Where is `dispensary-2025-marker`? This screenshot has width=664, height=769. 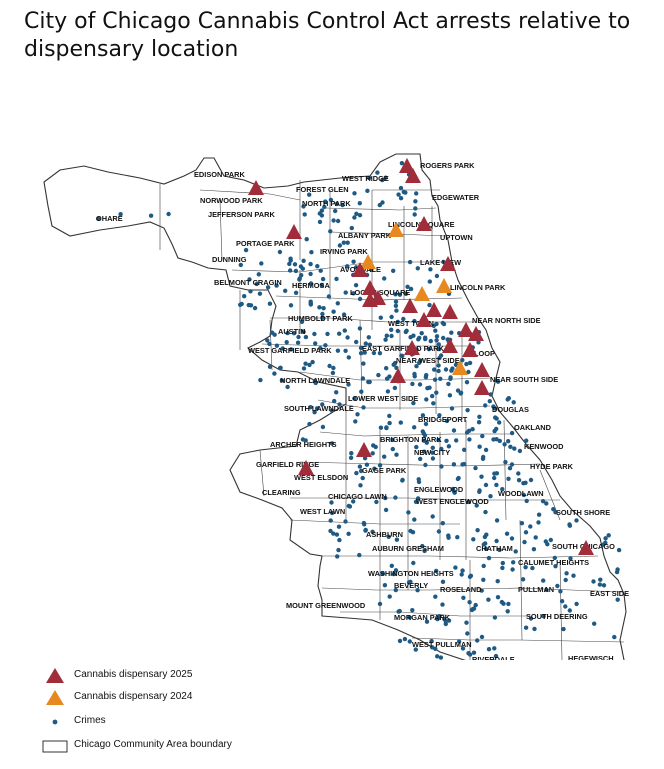
dispensary-2025-marker is located at coordinates (370, 287).